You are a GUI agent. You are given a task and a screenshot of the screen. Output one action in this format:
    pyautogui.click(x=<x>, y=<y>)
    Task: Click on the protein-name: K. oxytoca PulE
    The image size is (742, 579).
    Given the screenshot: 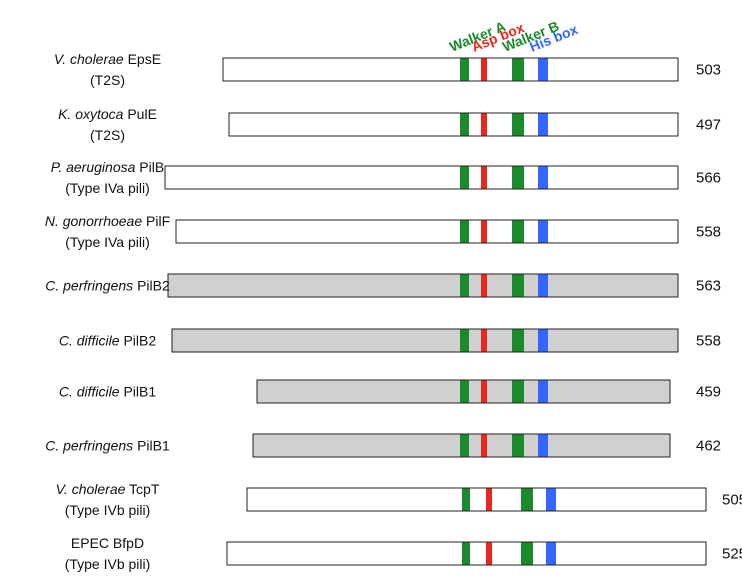 What is the action you would take?
    pyautogui.click(x=107, y=114)
    